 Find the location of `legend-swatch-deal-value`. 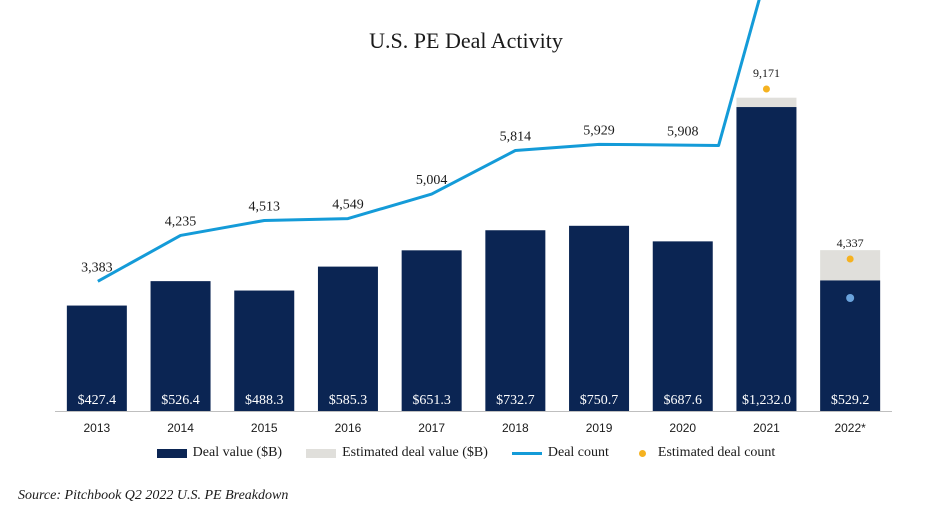

legend-swatch-deal-value is located at coordinates (171, 453).